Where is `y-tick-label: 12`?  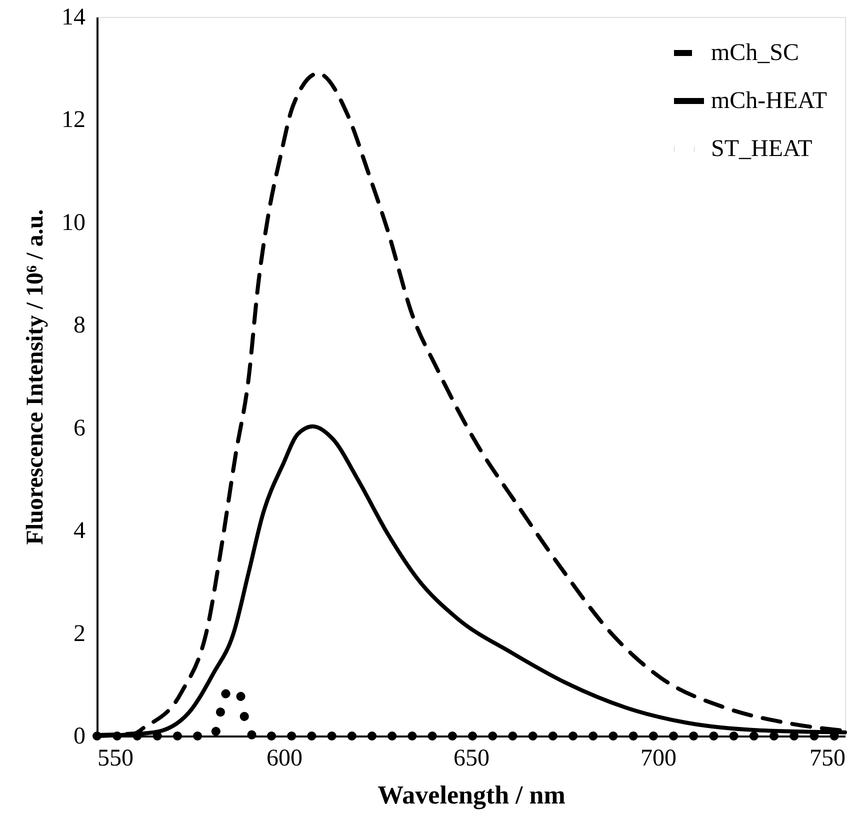
y-tick-label: 12 is located at coordinates (74, 120).